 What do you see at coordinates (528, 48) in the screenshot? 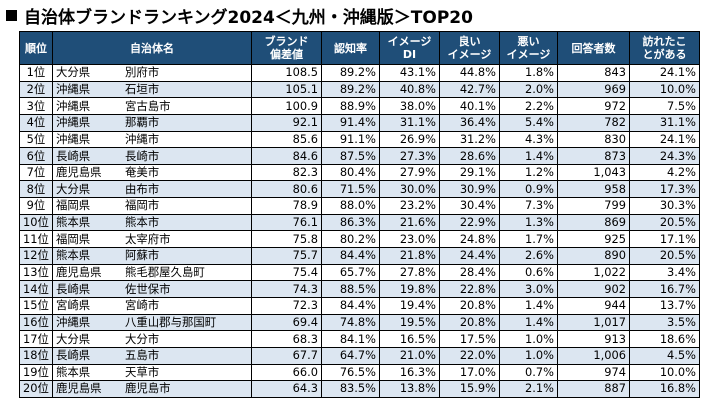
I see `header-bad-image: 悪い イメージ` at bounding box center [528, 48].